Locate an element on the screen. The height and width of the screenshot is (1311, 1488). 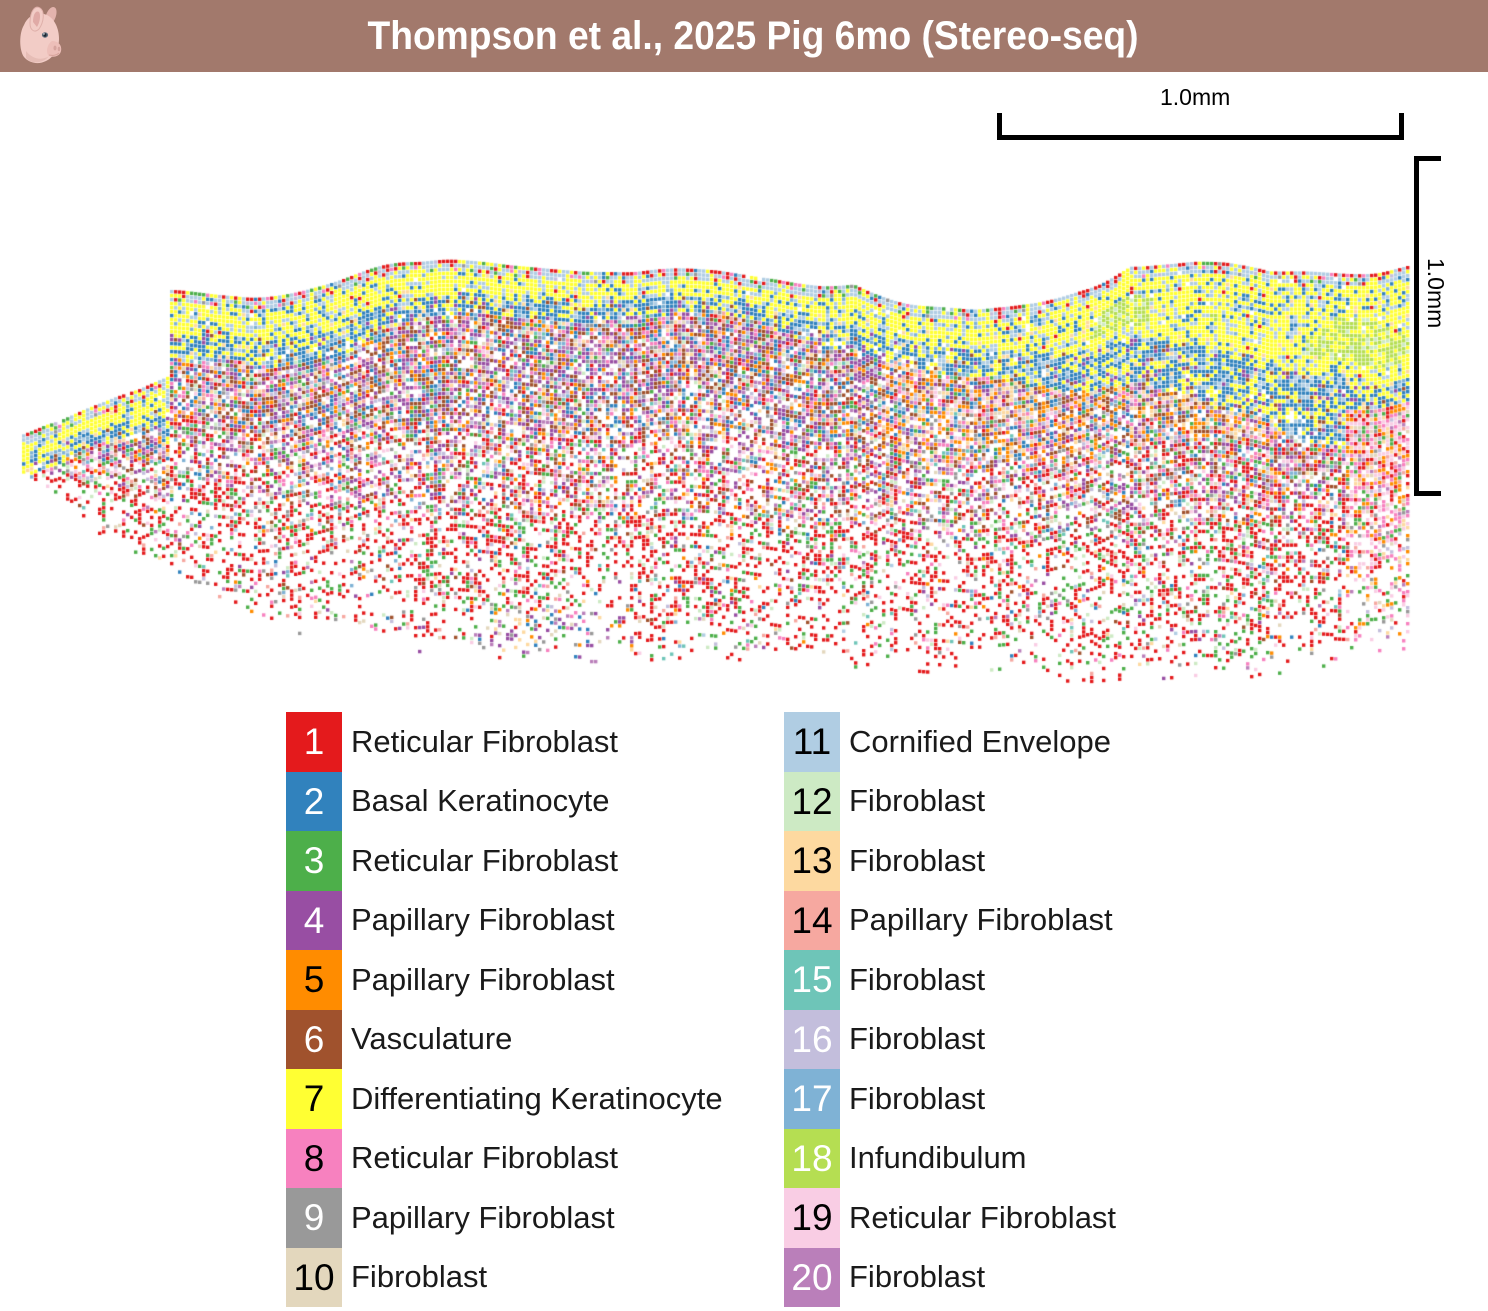
legend-item-2: 2 Basal Keratinocyte is located at coordinates (636, 801).